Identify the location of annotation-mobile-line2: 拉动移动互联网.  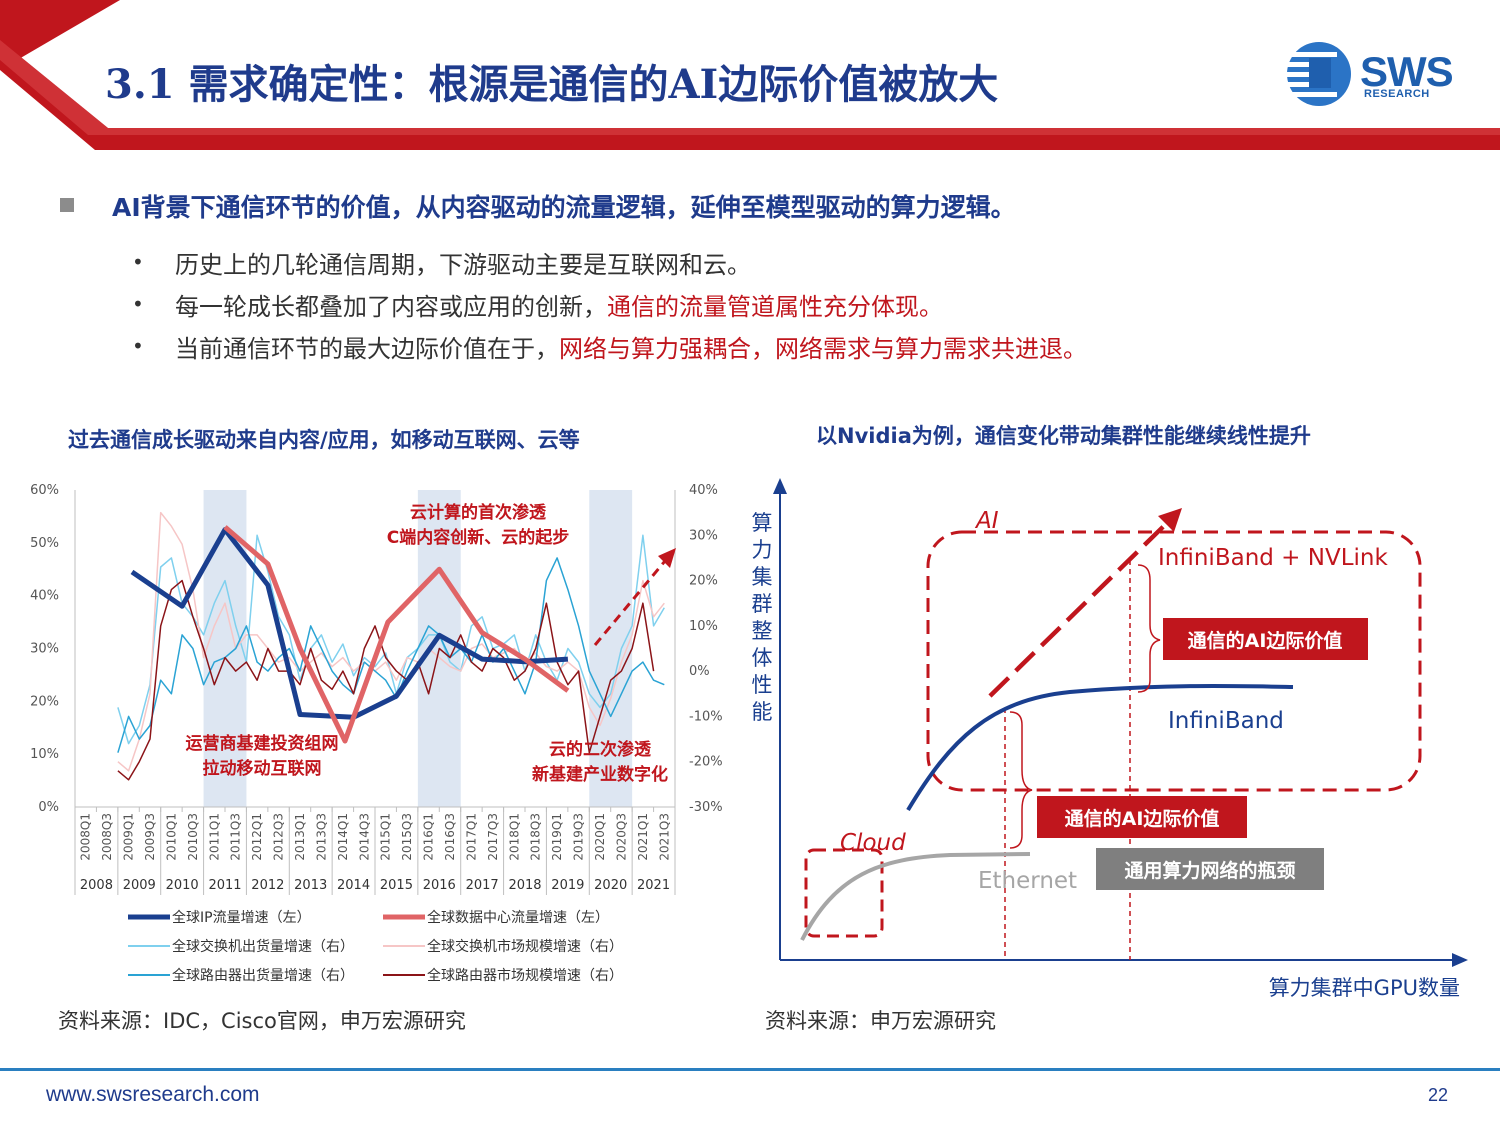
(262, 768).